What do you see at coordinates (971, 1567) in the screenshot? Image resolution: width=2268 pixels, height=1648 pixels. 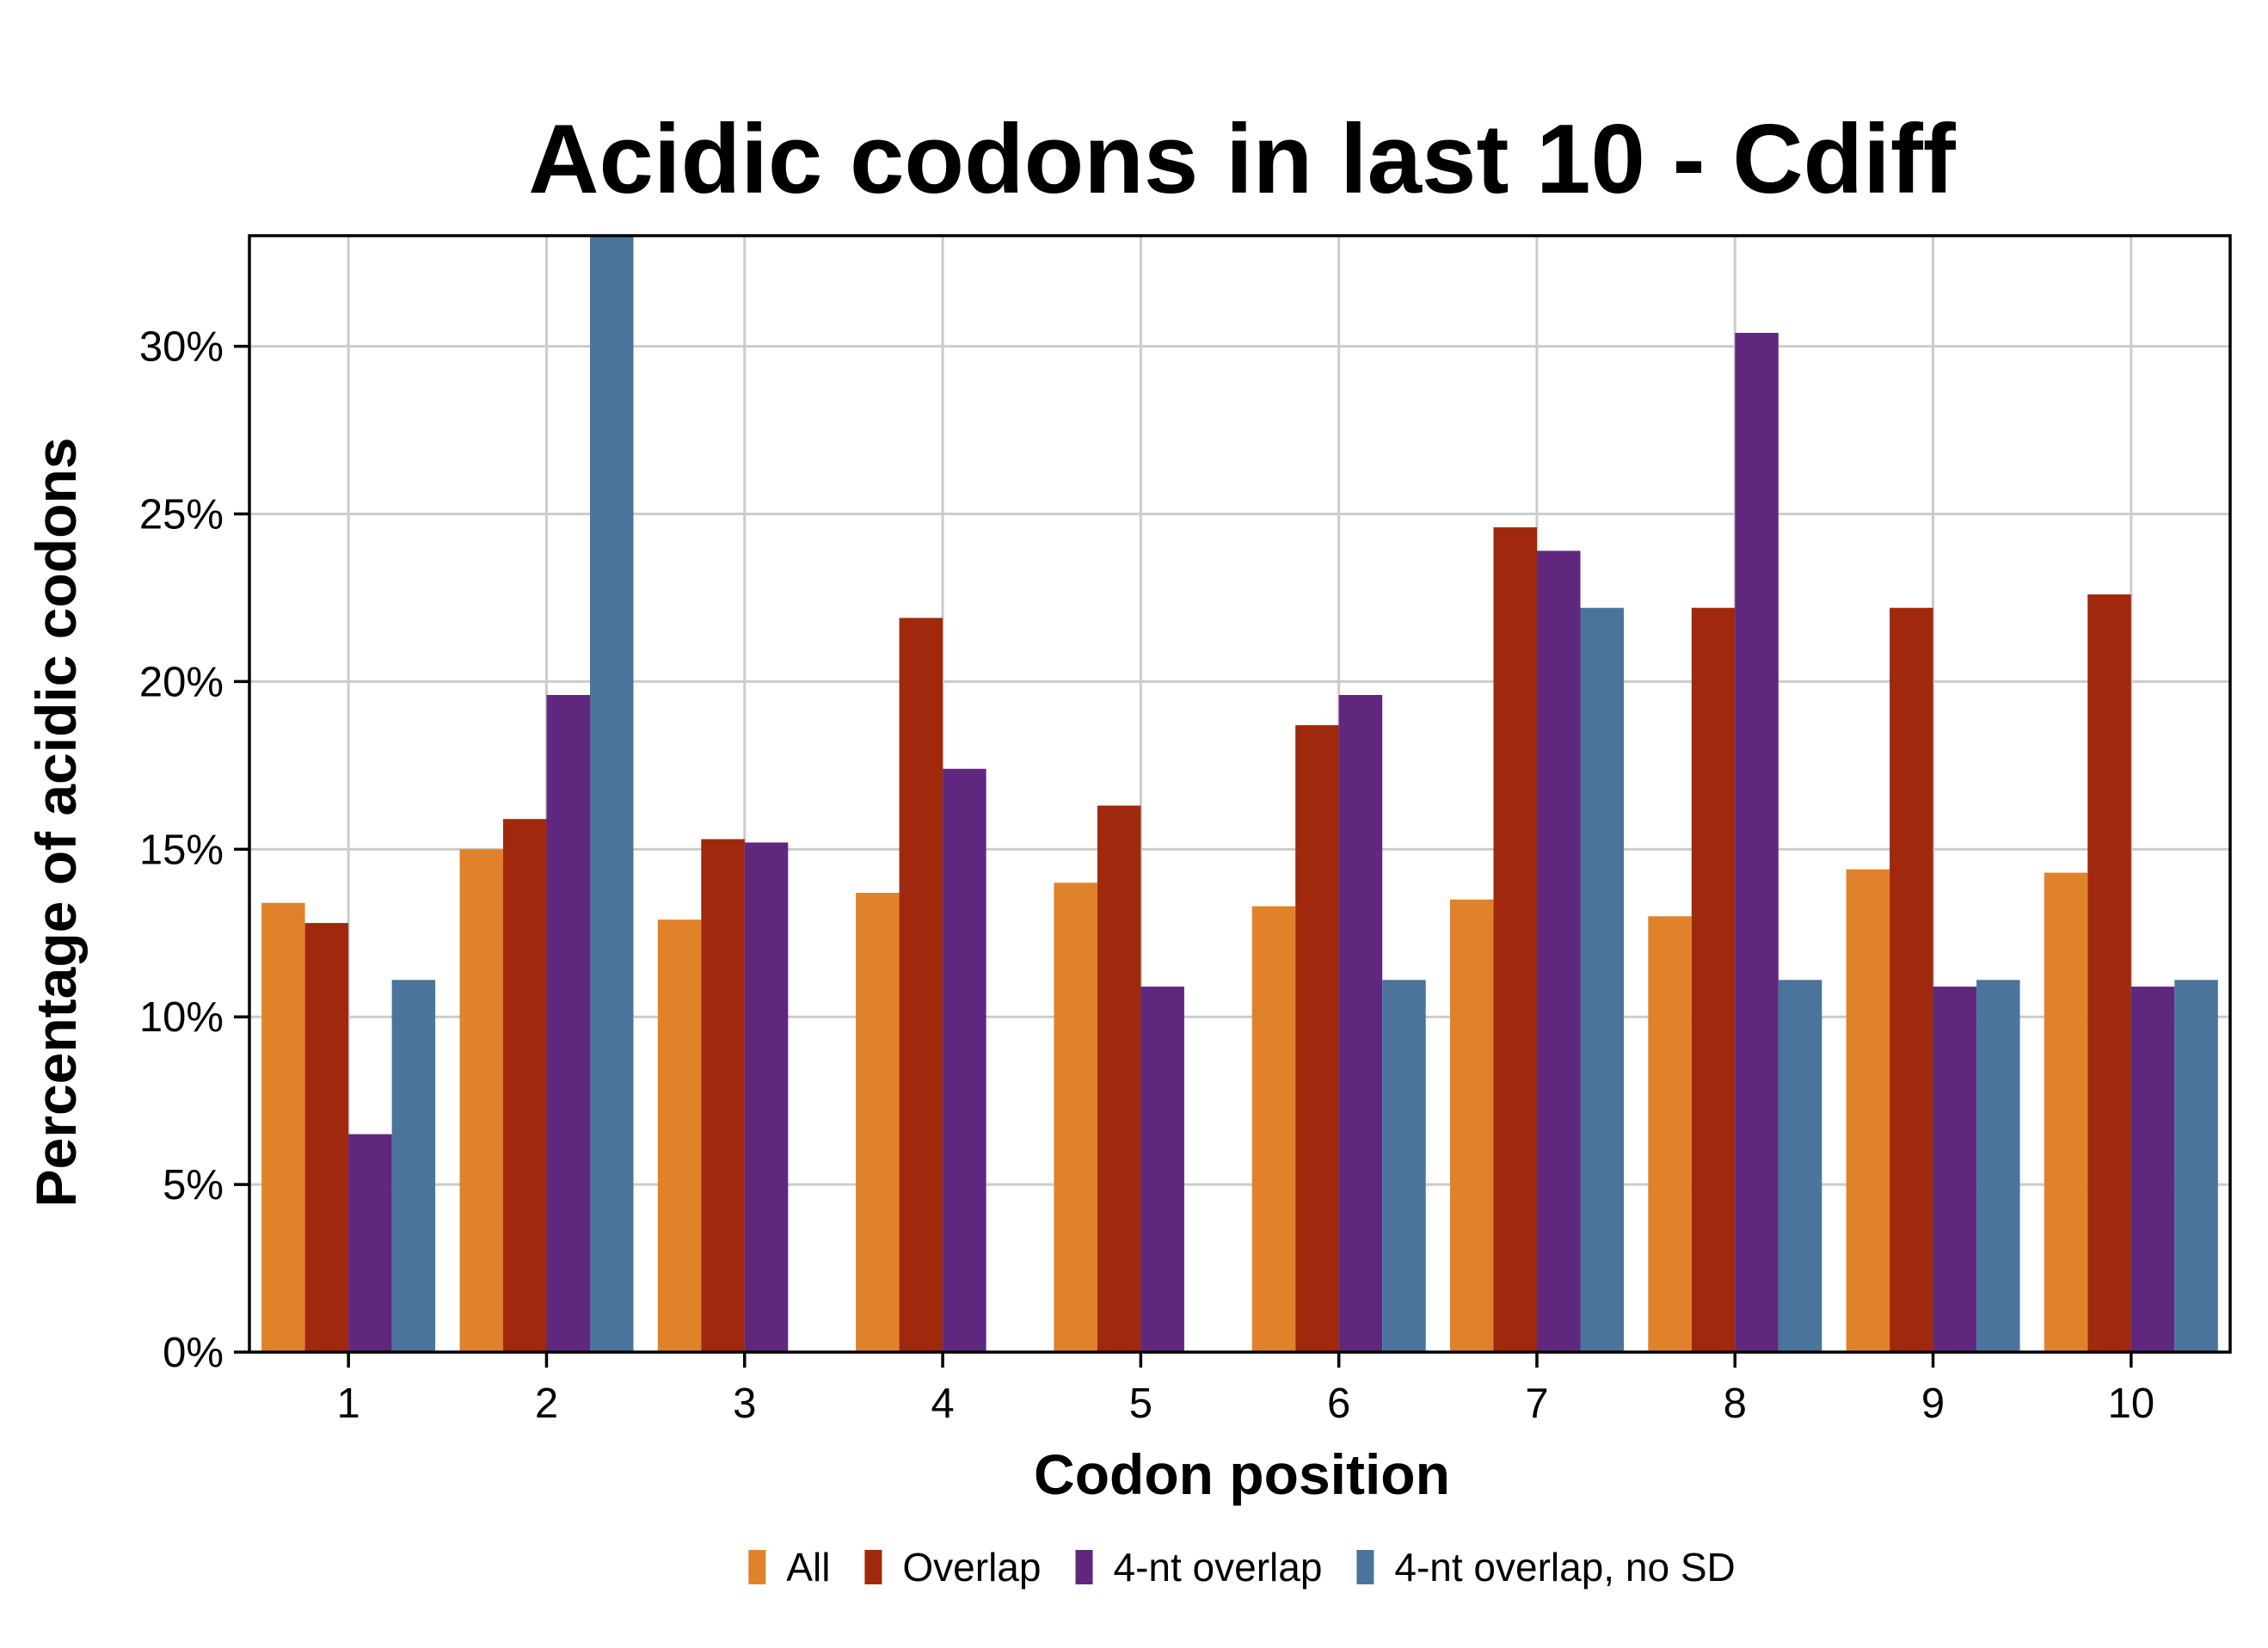 I see `legend-label: Overlap` at bounding box center [971, 1567].